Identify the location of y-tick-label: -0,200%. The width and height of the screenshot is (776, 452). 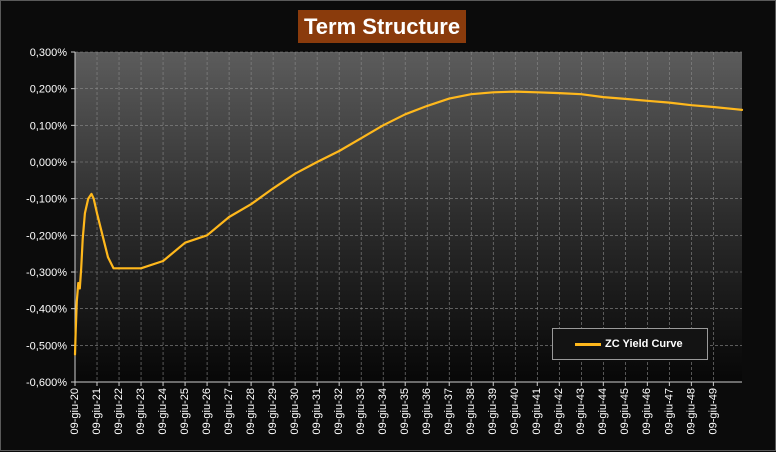
(46, 236).